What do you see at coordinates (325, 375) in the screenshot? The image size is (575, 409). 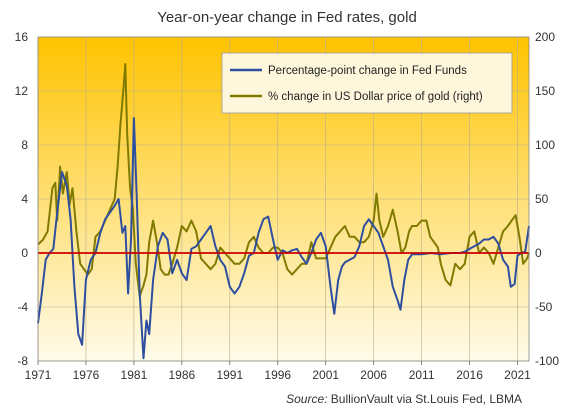 I see `x-axis-tick-label: 2001` at bounding box center [325, 375].